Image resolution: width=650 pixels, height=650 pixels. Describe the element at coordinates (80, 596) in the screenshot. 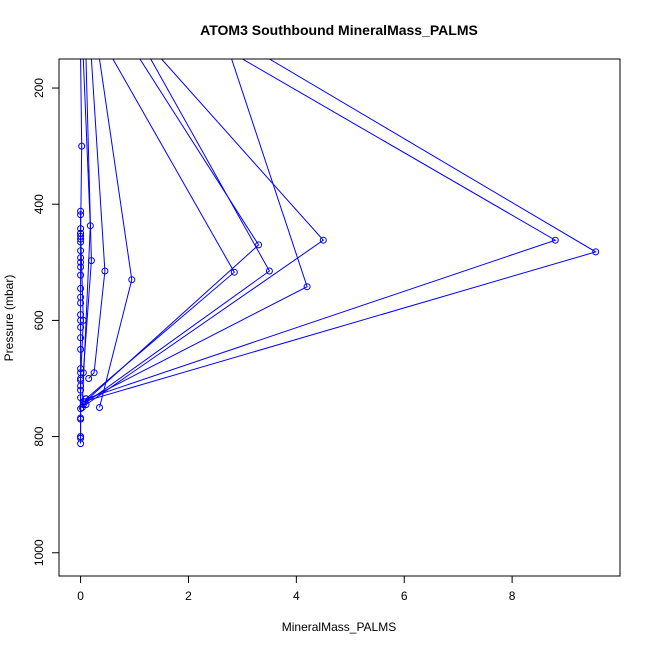

I see `x-tick-label: 0` at that location.